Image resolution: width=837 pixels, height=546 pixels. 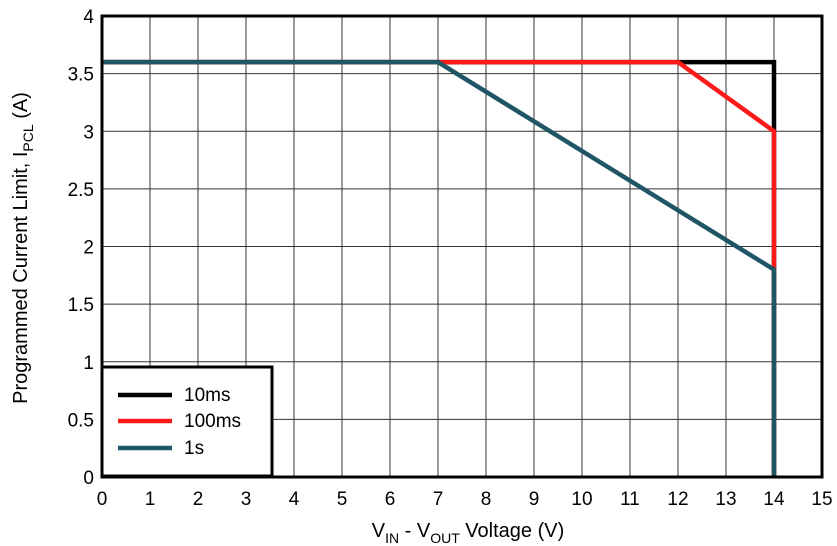 What do you see at coordinates (415, 531) in the screenshot?
I see `x-axis-label-mid: - V` at bounding box center [415, 531].